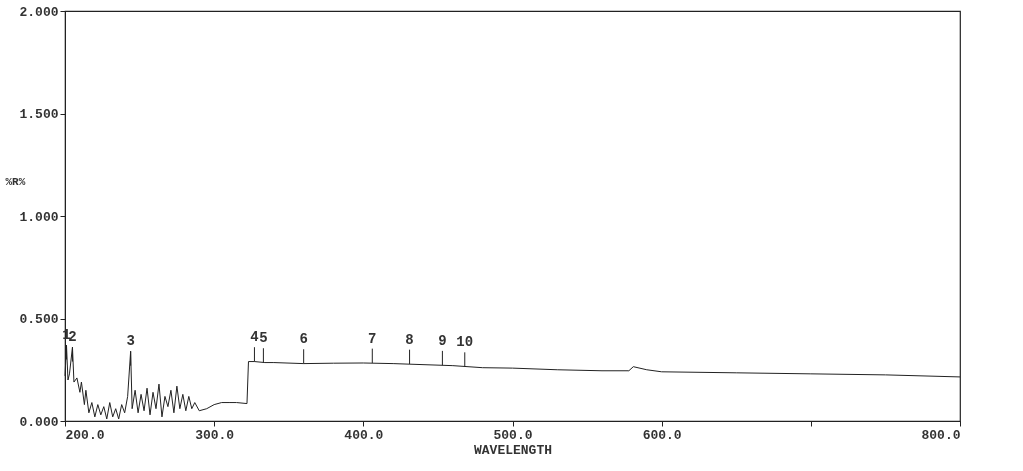 This screenshot has width=1023, height=471. What do you see at coordinates (215, 435) in the screenshot?
I see `x-tick-label: 300.0` at bounding box center [215, 435].